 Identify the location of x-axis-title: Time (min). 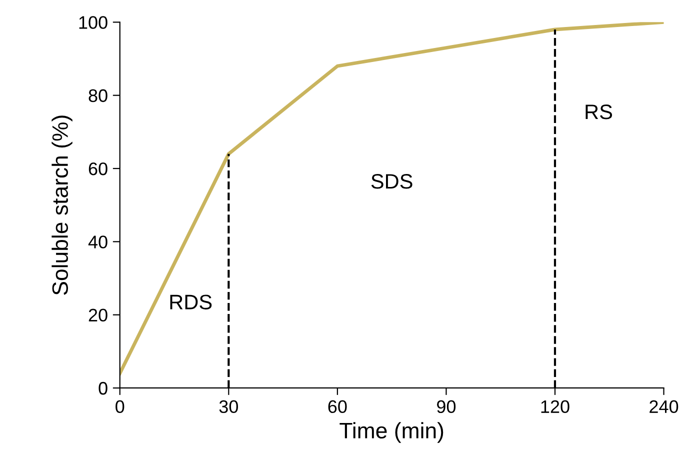
(392, 432).